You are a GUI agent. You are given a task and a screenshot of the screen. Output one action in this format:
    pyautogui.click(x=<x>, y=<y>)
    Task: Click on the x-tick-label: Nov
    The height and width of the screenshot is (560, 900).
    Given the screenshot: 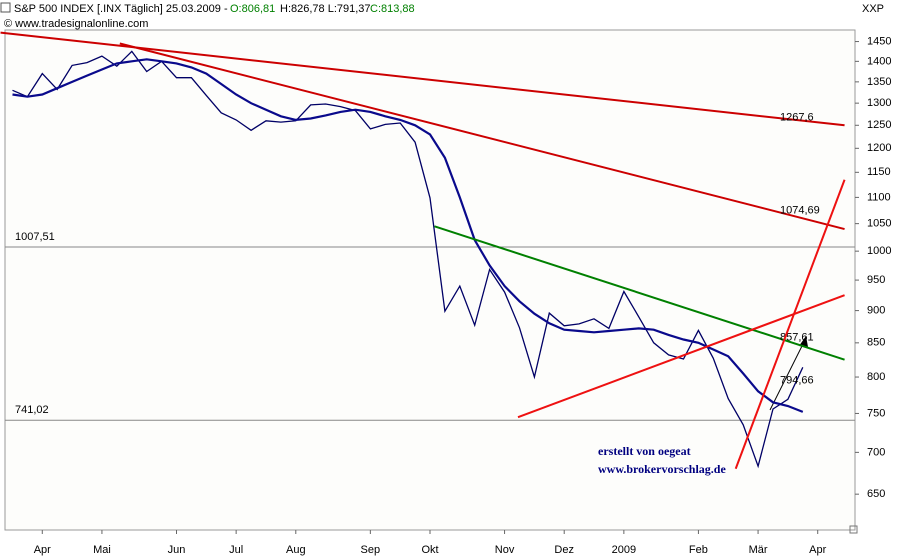 What is the action you would take?
    pyautogui.click(x=505, y=550)
    